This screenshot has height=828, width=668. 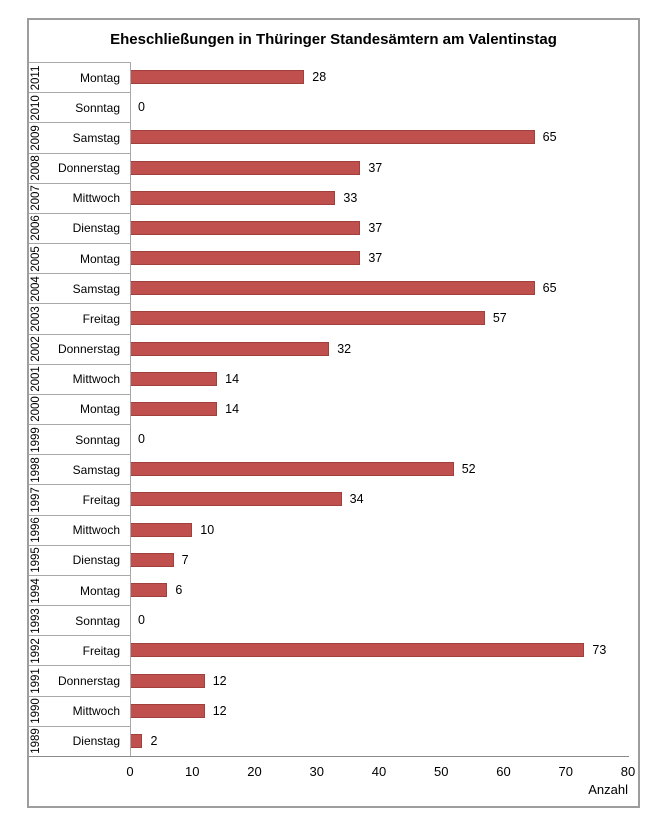 I want to click on category-row: 1999 Sonntag 0, so click(x=329, y=439).